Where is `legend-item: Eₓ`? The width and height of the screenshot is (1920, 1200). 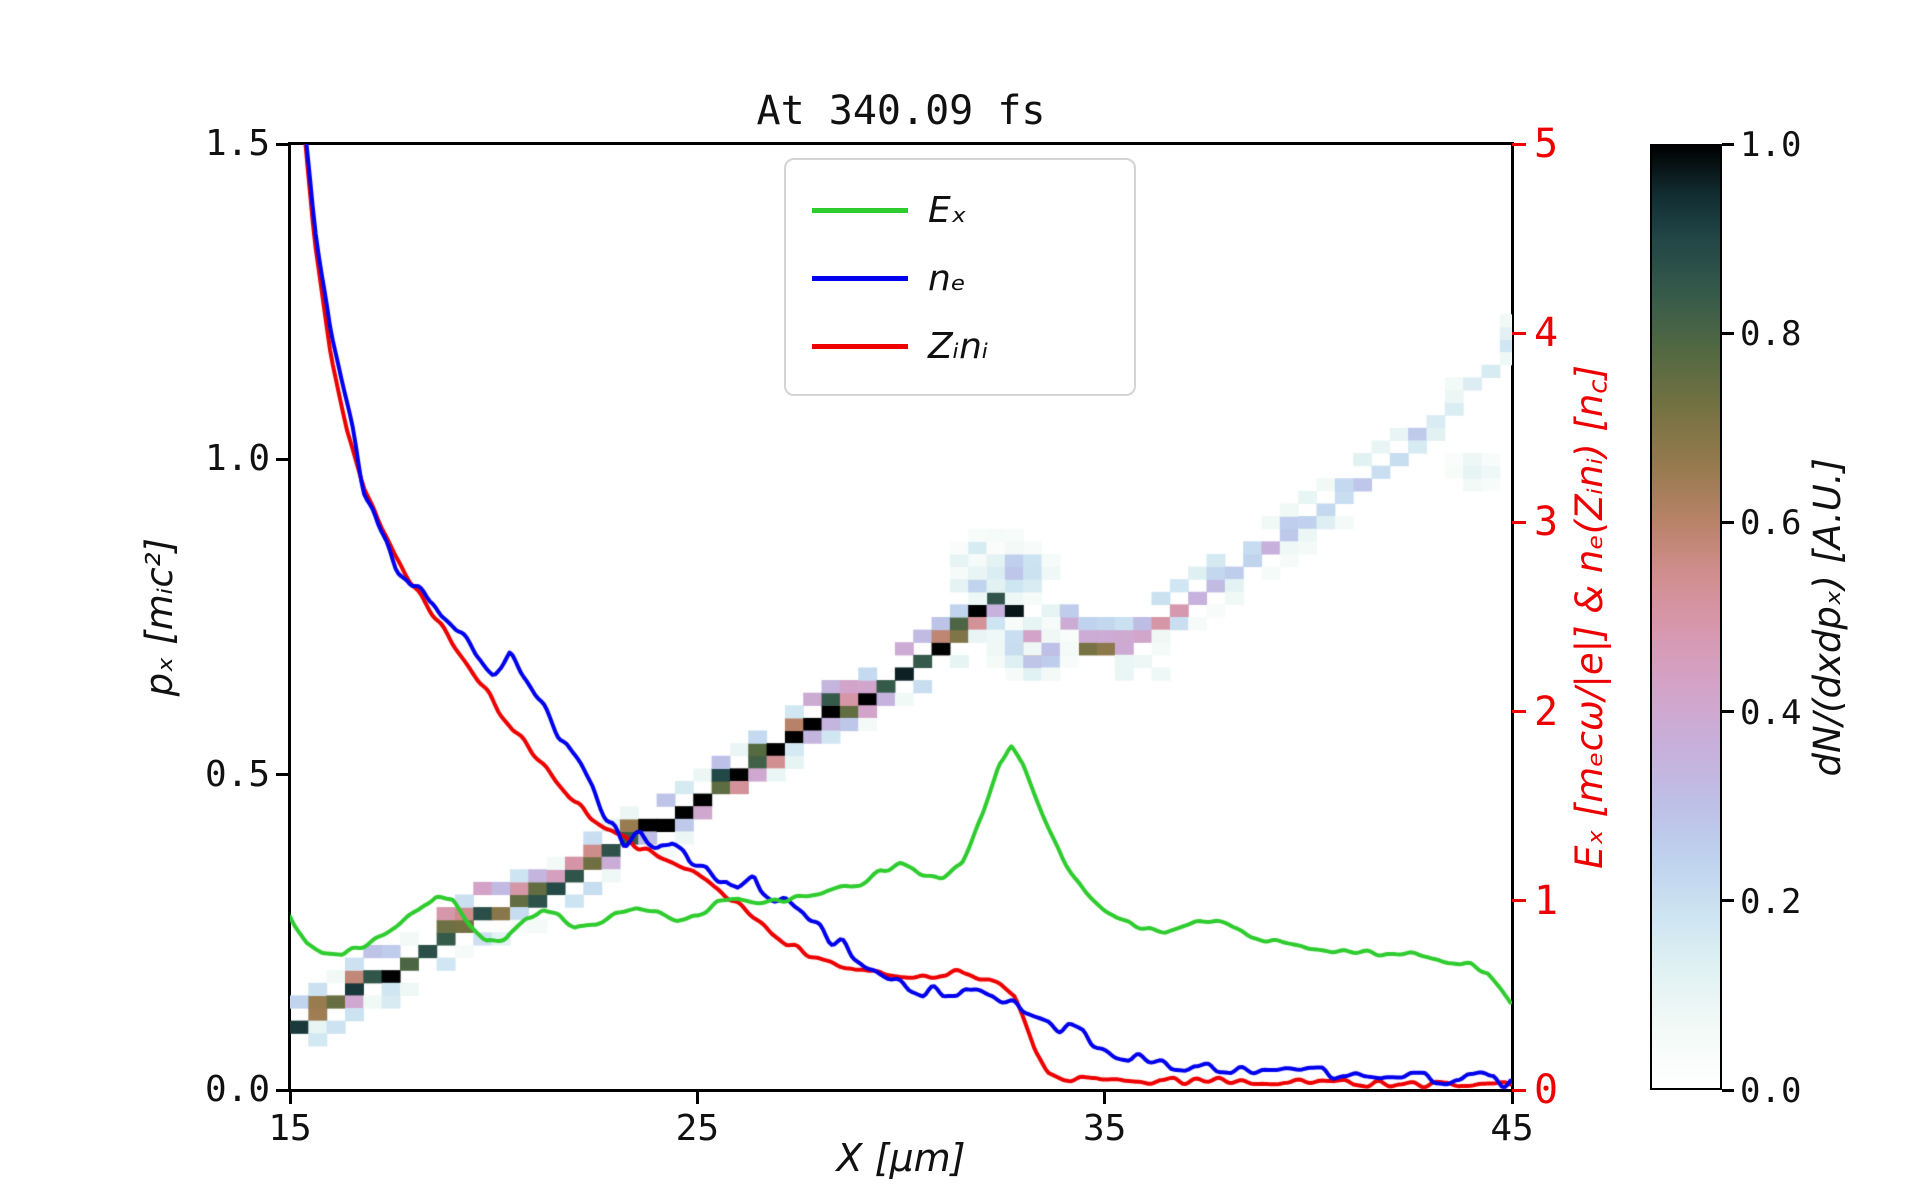 legend-item: Eₓ is located at coordinates (960, 210).